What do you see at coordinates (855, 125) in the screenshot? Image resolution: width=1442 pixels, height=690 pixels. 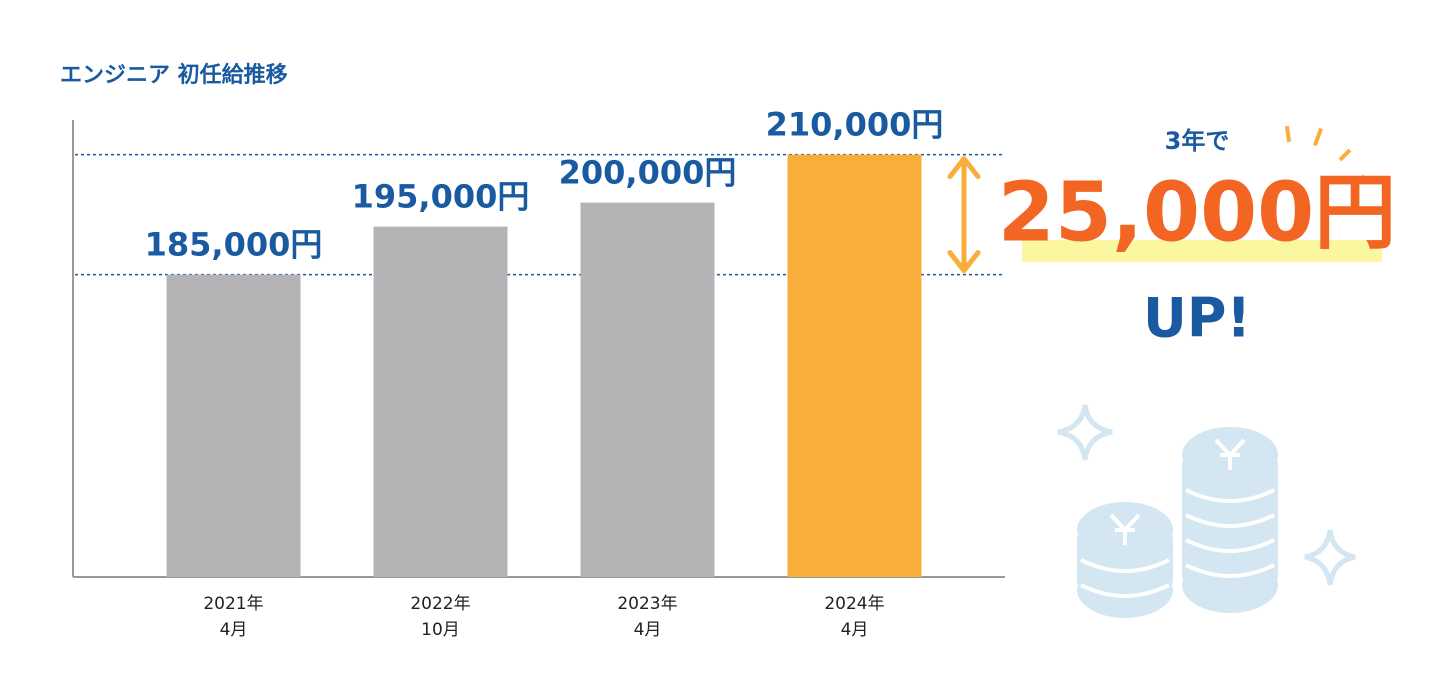 I see `value-label: 210,000円` at bounding box center [855, 125].